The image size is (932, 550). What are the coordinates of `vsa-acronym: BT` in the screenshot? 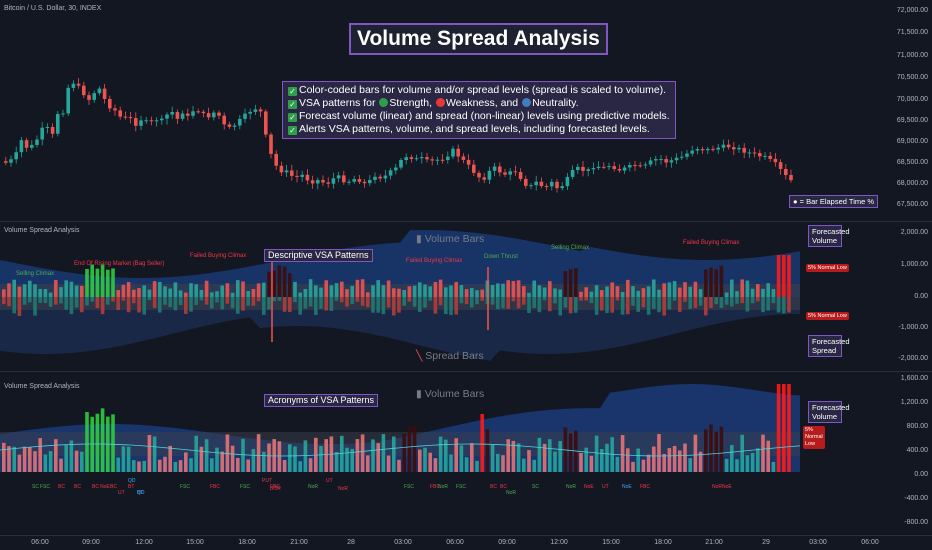 It's located at (140, 493).